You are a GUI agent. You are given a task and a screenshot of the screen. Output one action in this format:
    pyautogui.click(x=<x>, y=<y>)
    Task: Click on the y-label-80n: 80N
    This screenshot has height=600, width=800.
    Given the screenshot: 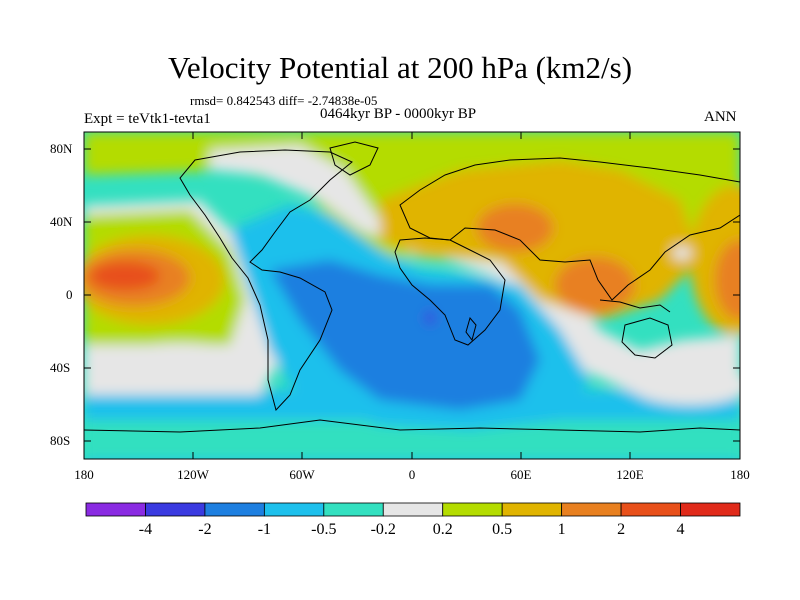 What is the action you would take?
    pyautogui.click(x=61, y=148)
    